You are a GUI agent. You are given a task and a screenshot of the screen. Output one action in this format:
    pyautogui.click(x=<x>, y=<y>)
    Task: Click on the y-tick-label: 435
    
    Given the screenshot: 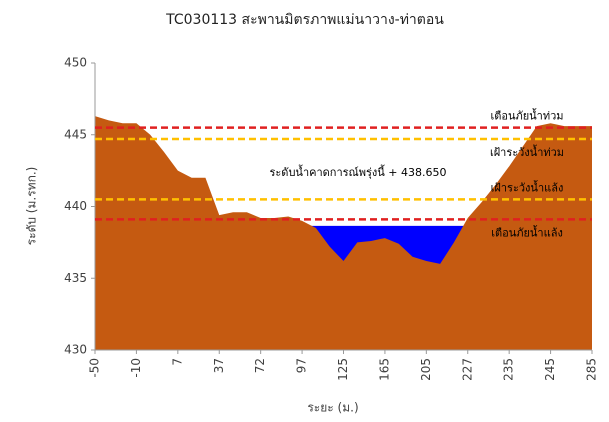 What is the action you would take?
    pyautogui.click(x=75, y=278)
    